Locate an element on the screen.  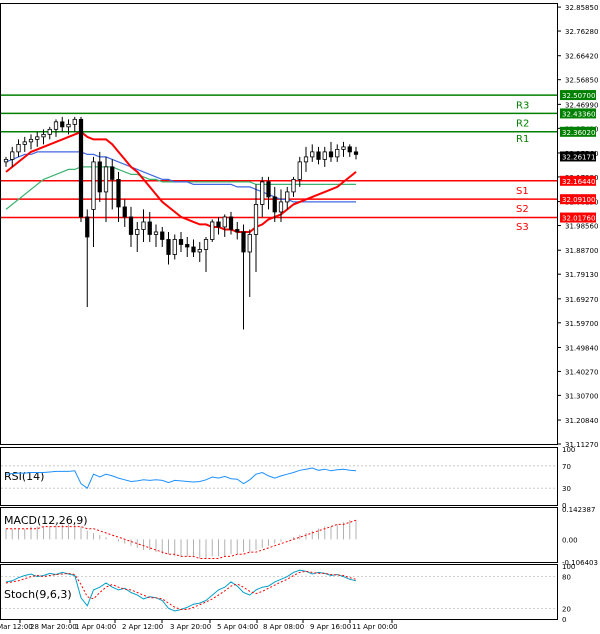
level-price-label: 32.09100 is located at coordinates (578, 200).